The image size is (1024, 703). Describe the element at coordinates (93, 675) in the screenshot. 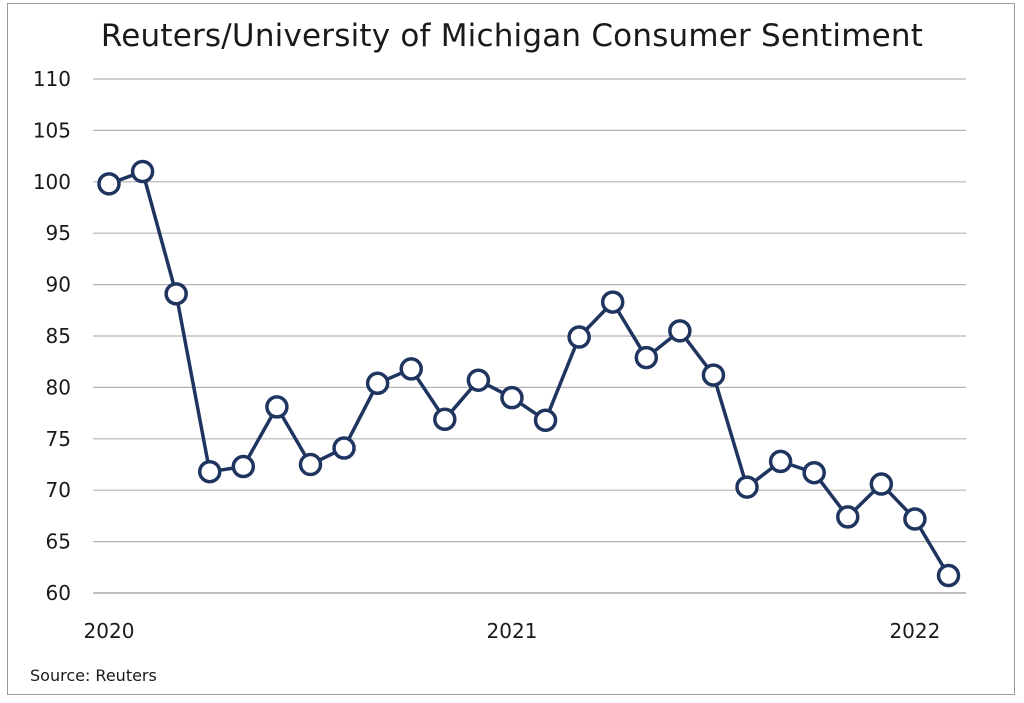

I see `source-note: Source: Reuters` at that location.